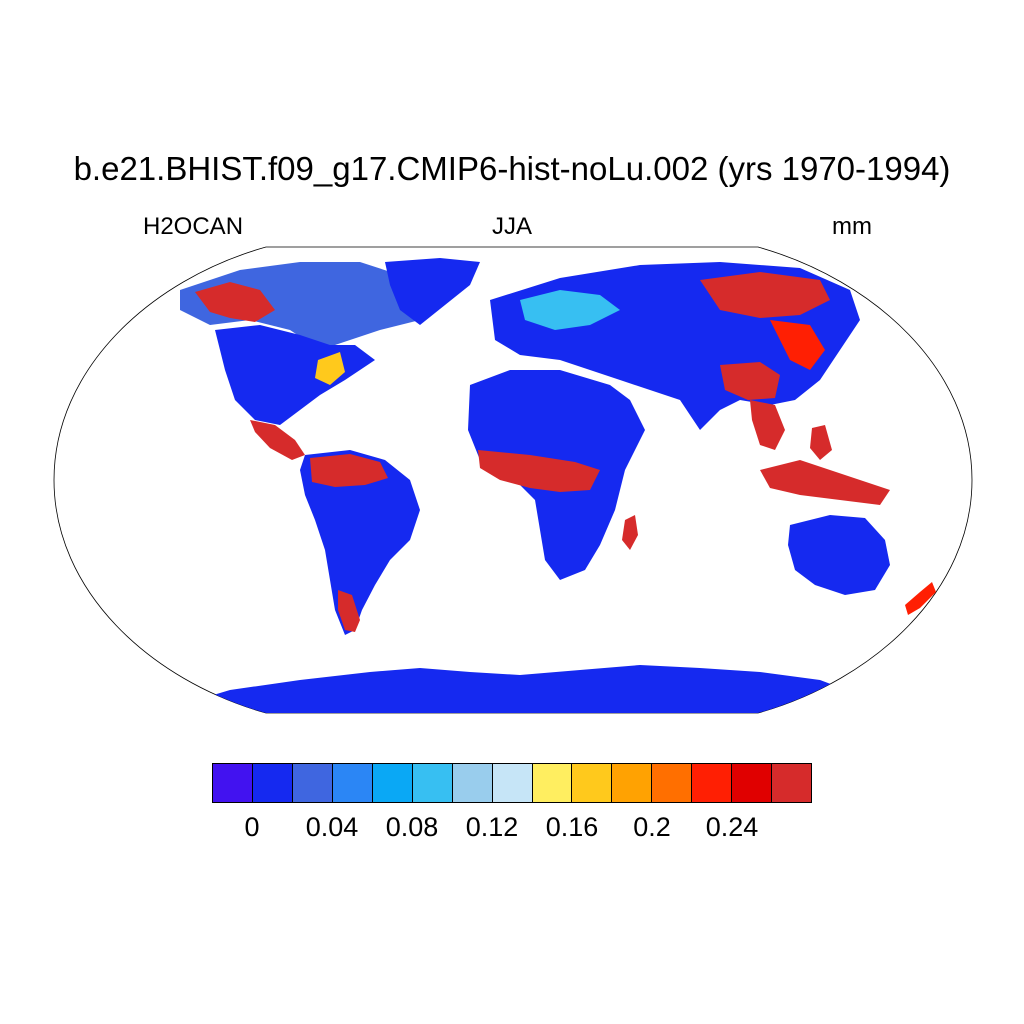 The height and width of the screenshot is (1024, 1024). Describe the element at coordinates (412, 827) in the screenshot. I see `colorbar-tick-label: 0.08` at that location.